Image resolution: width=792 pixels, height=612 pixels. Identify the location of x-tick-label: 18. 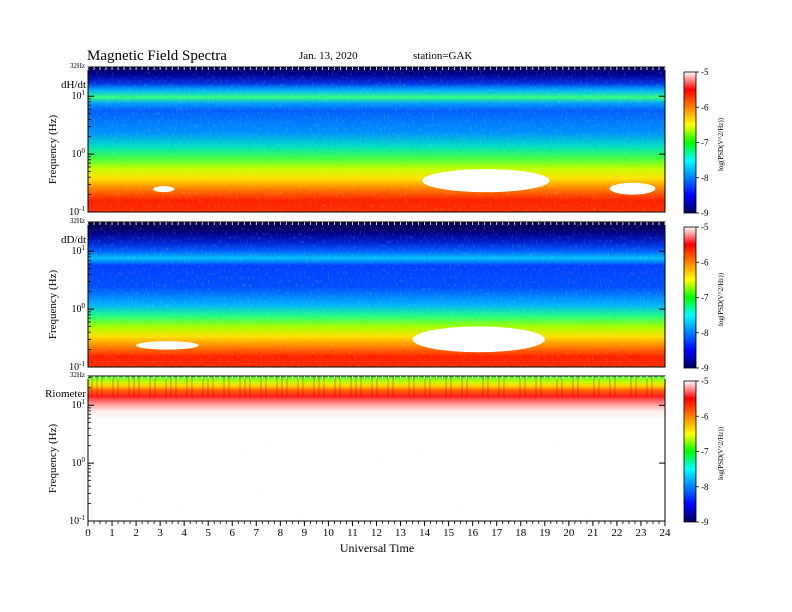
(521, 533).